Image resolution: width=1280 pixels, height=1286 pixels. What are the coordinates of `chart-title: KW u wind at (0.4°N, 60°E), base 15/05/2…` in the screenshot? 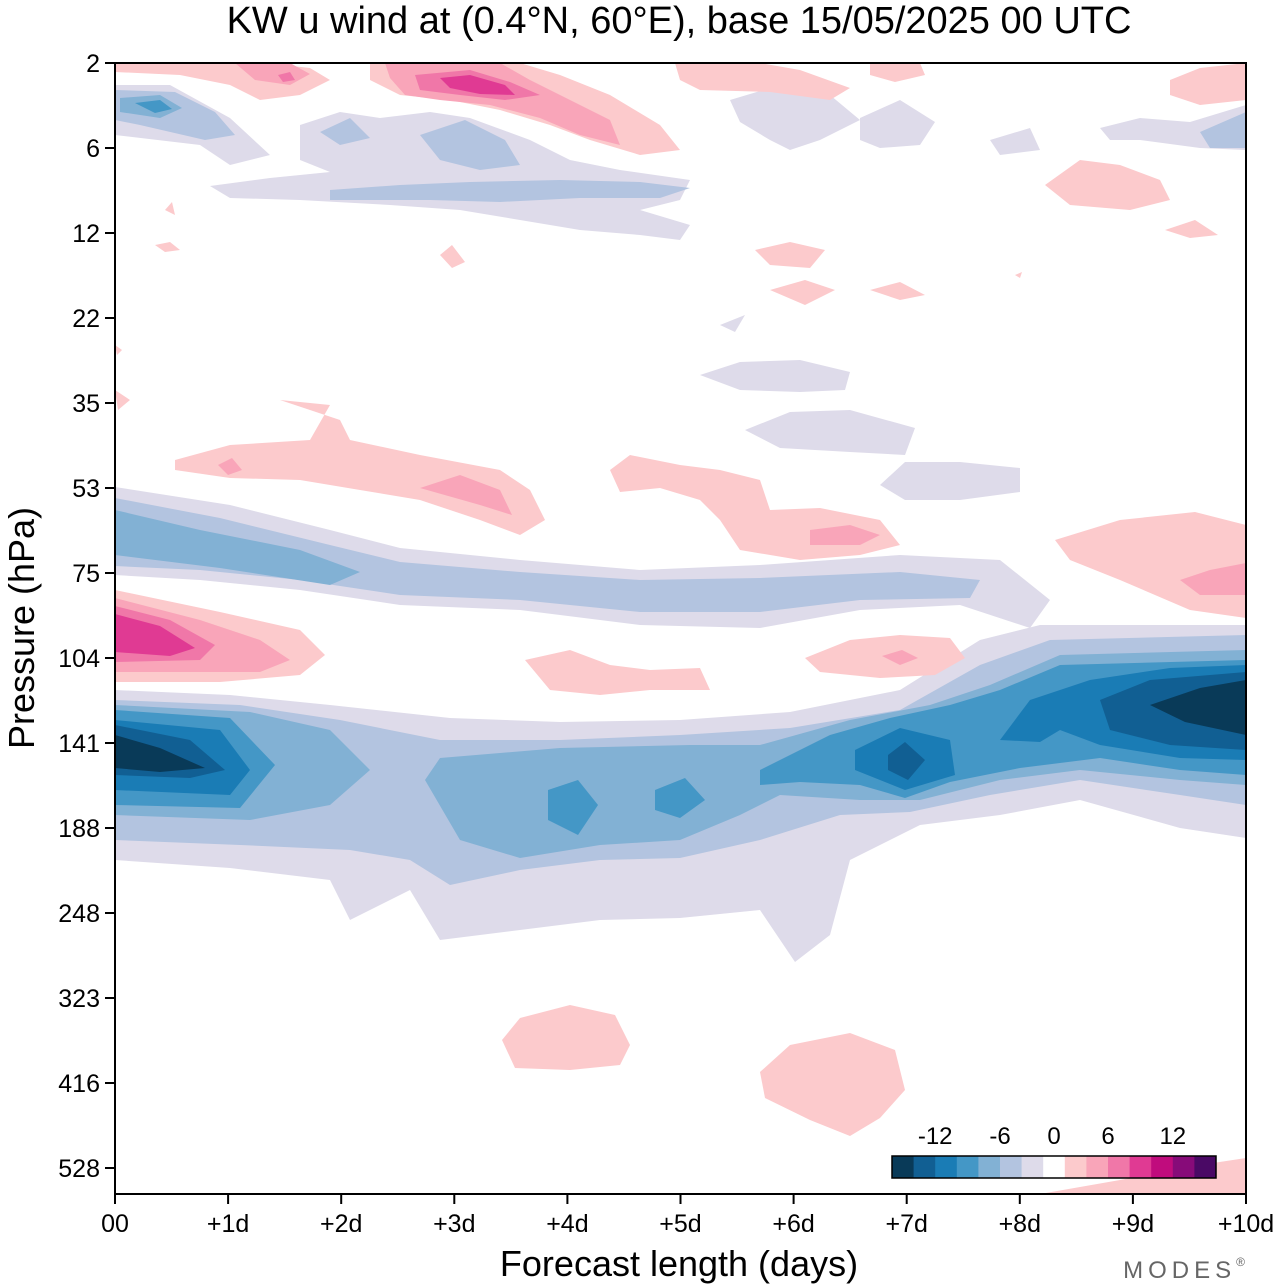 It's located at (679, 21).